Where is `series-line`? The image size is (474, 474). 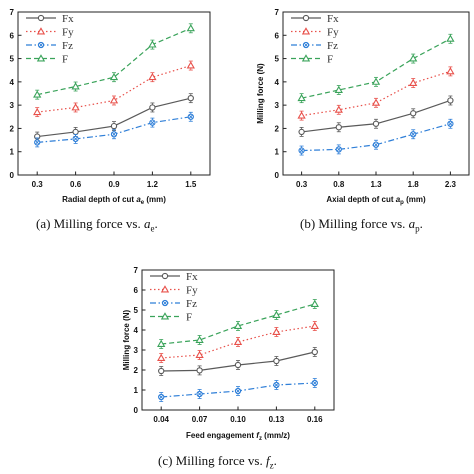
series-line is located at coordinates (376, 137).